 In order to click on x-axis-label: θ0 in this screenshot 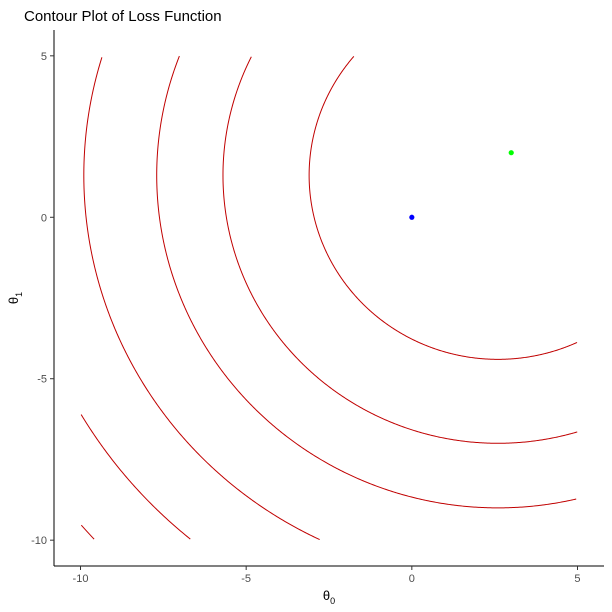, I will do `click(329, 597)`.